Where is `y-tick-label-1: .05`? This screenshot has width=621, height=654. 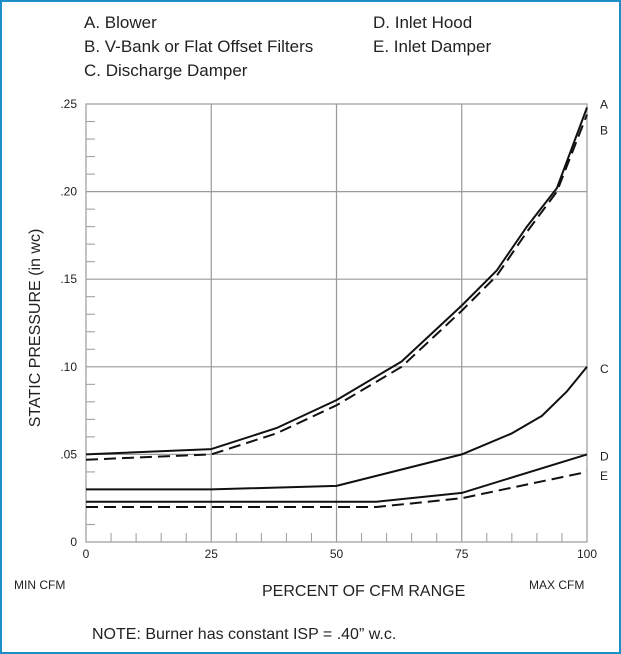
y-tick-label-1: .05 is located at coordinates (68, 454).